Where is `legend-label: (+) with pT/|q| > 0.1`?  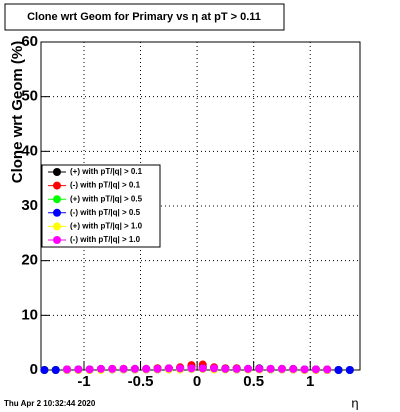
legend-label: (+) with pT/|q| > 0.1 is located at coordinates (106, 171).